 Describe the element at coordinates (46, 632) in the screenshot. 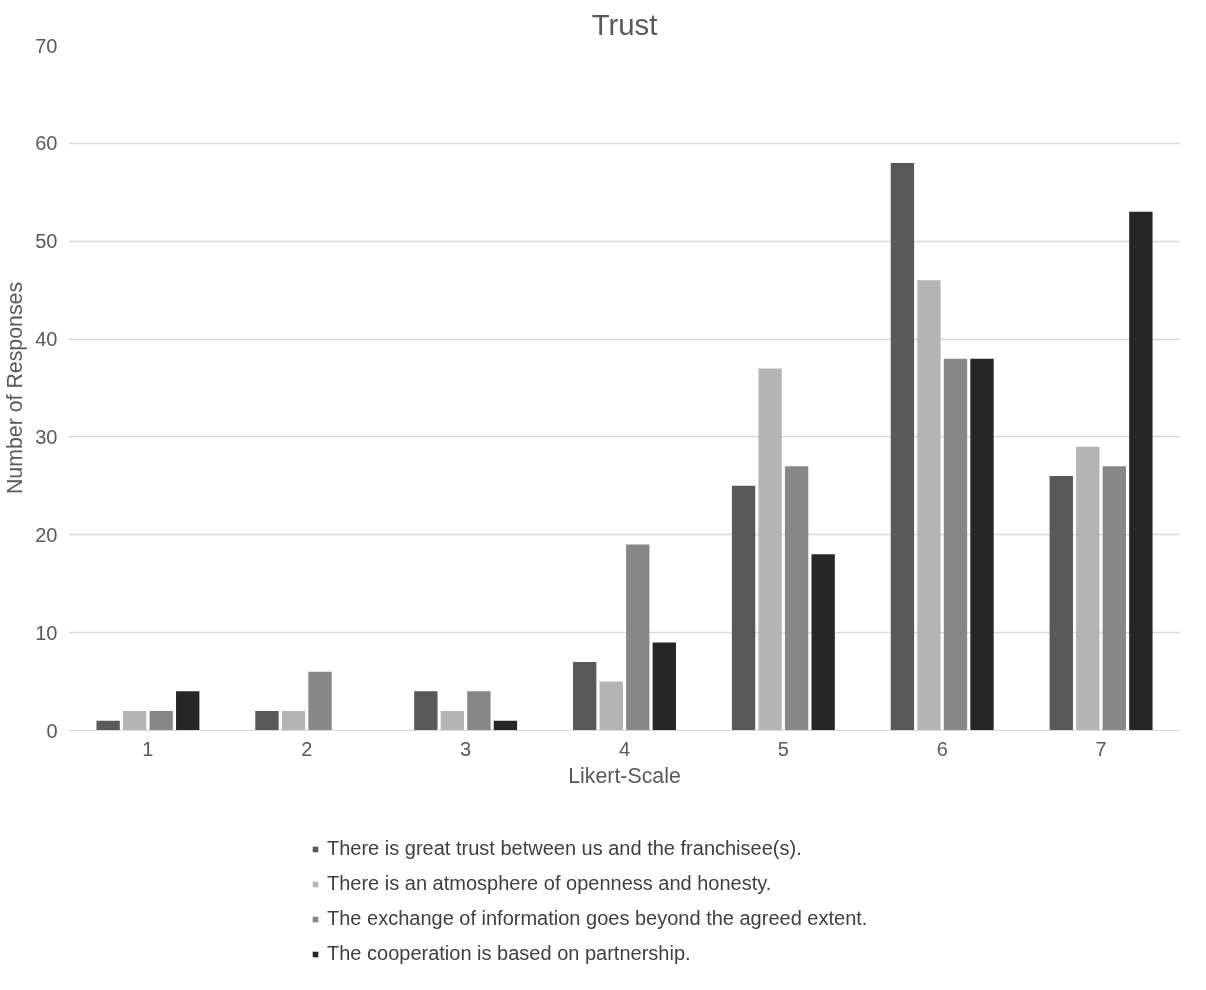

I see `y-tick-label: 10` at that location.